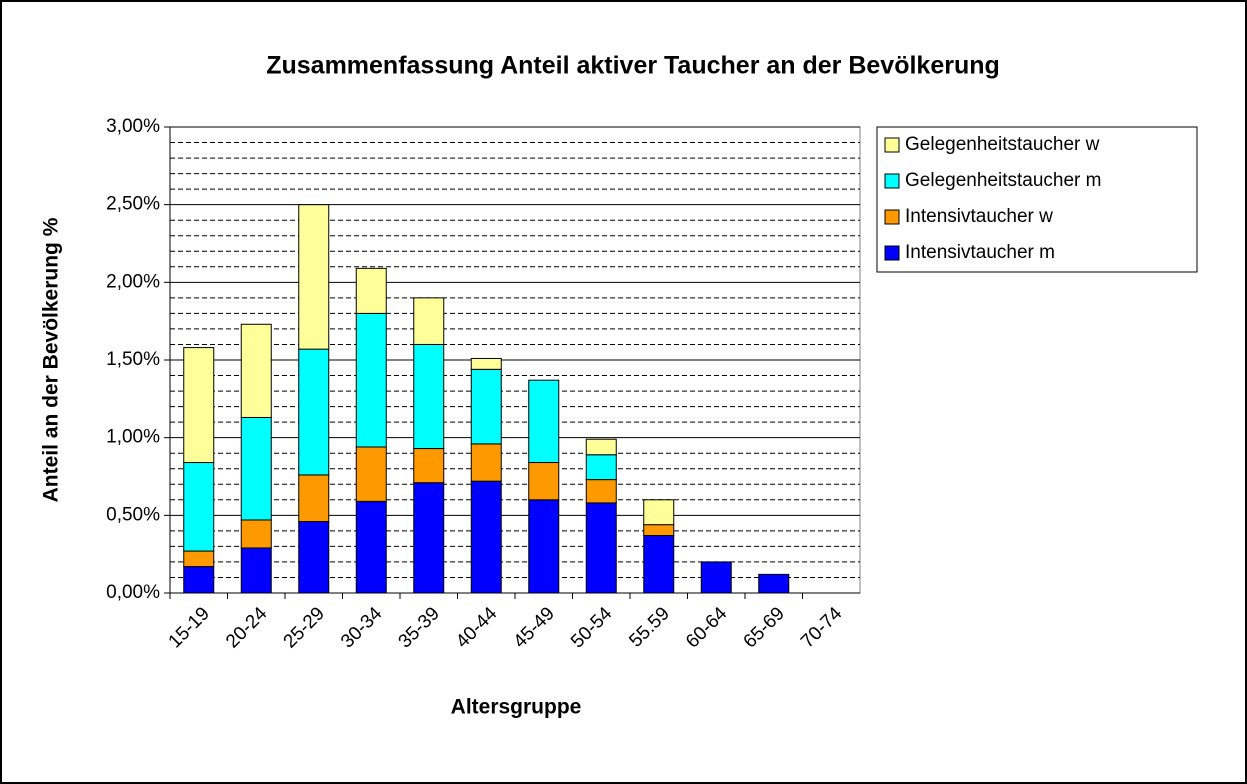 This screenshot has width=1247, height=784. Describe the element at coordinates (133, 359) in the screenshot. I see `y-tick-label: 1,50%` at that location.